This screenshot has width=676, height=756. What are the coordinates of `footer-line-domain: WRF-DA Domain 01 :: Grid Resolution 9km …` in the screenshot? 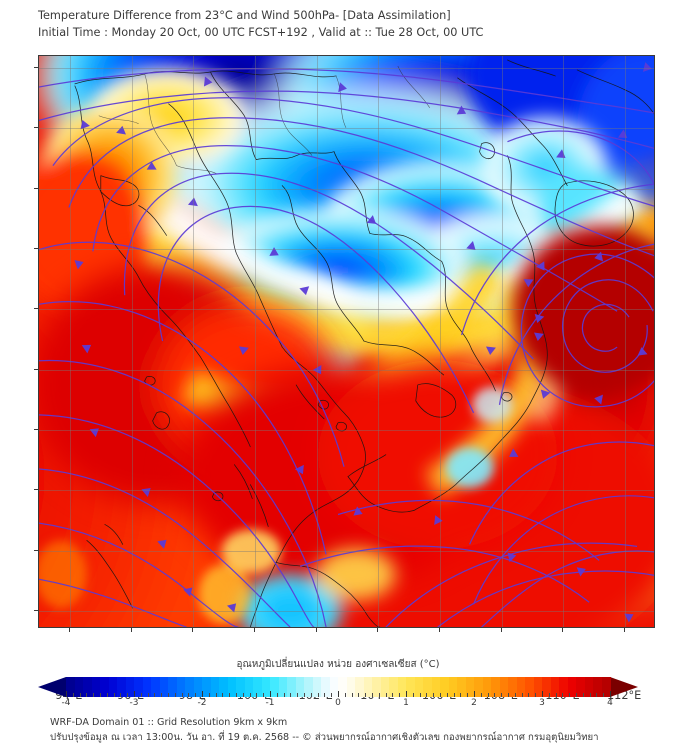 It's located at (169, 722).